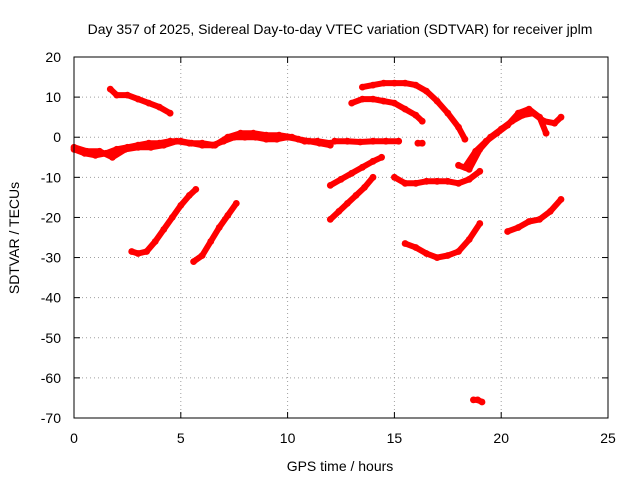  I want to click on y-axis-label: SDTVAR / TECUs, so click(14, 238).